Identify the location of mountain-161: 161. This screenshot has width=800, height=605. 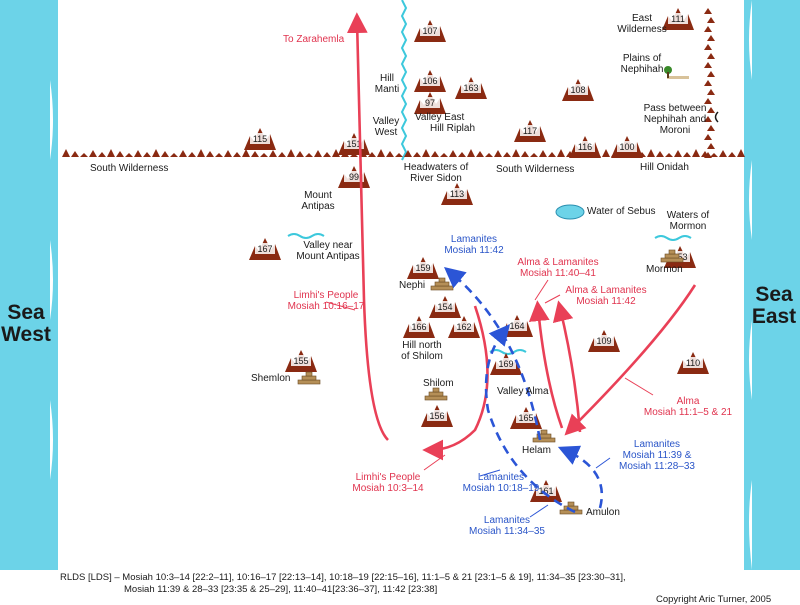
(546, 491).